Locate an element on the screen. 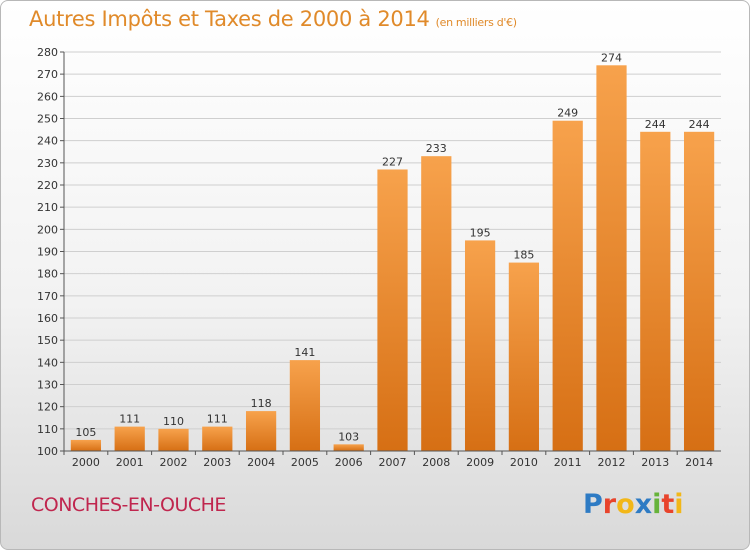 The image size is (750, 550). x-tick-label: 2007 is located at coordinates (393, 462).